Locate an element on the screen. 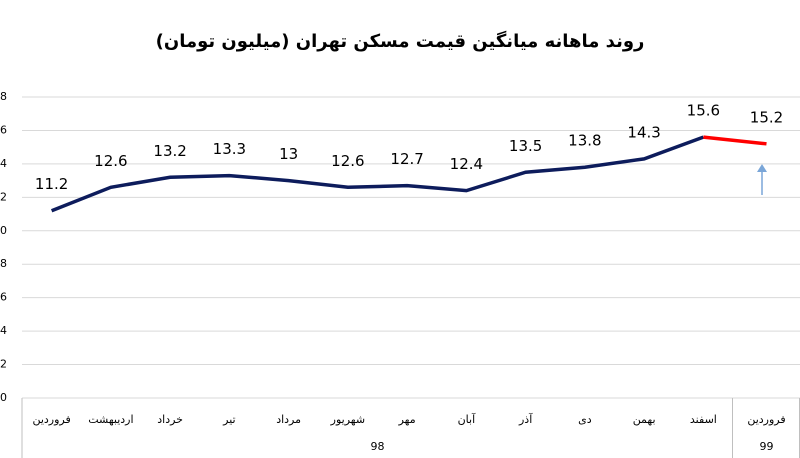 This screenshot has height=458, width=800. y-tick-label: 14 is located at coordinates (3, 163).